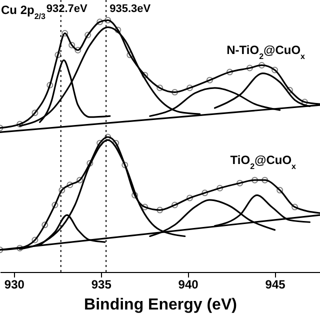 The height and width of the screenshot is (320, 320). What do you see at coordinates (263, 161) in the screenshot?
I see `annotation: TiO$_{2}$@CuO$_{x}$` at bounding box center [263, 161].